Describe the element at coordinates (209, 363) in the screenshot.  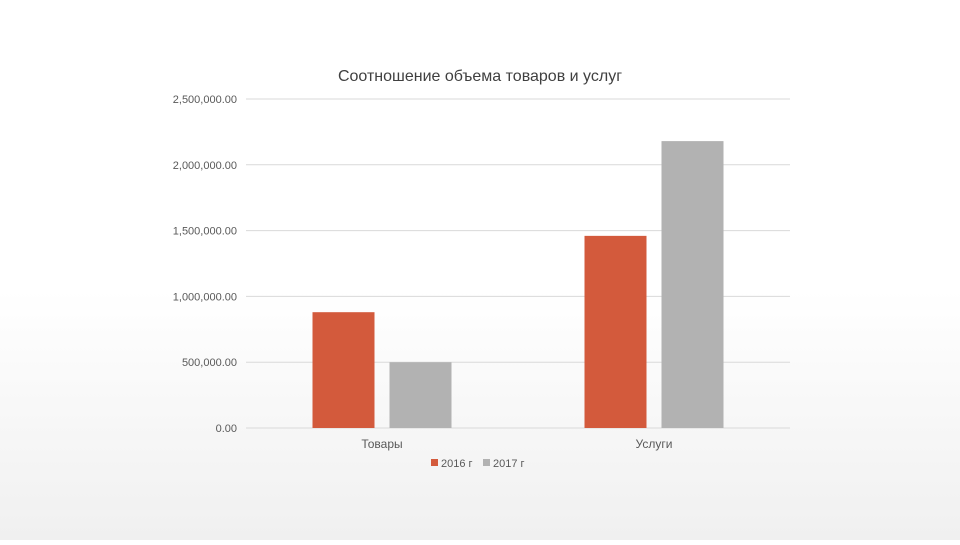
I see `y-tick-label: 500,000.00` at that location.